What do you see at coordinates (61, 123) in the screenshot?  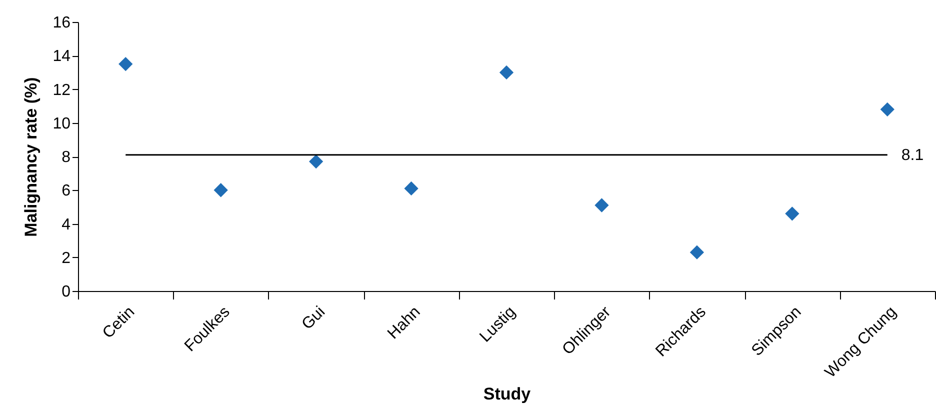 I see `y-tick-label: 10` at bounding box center [61, 123].